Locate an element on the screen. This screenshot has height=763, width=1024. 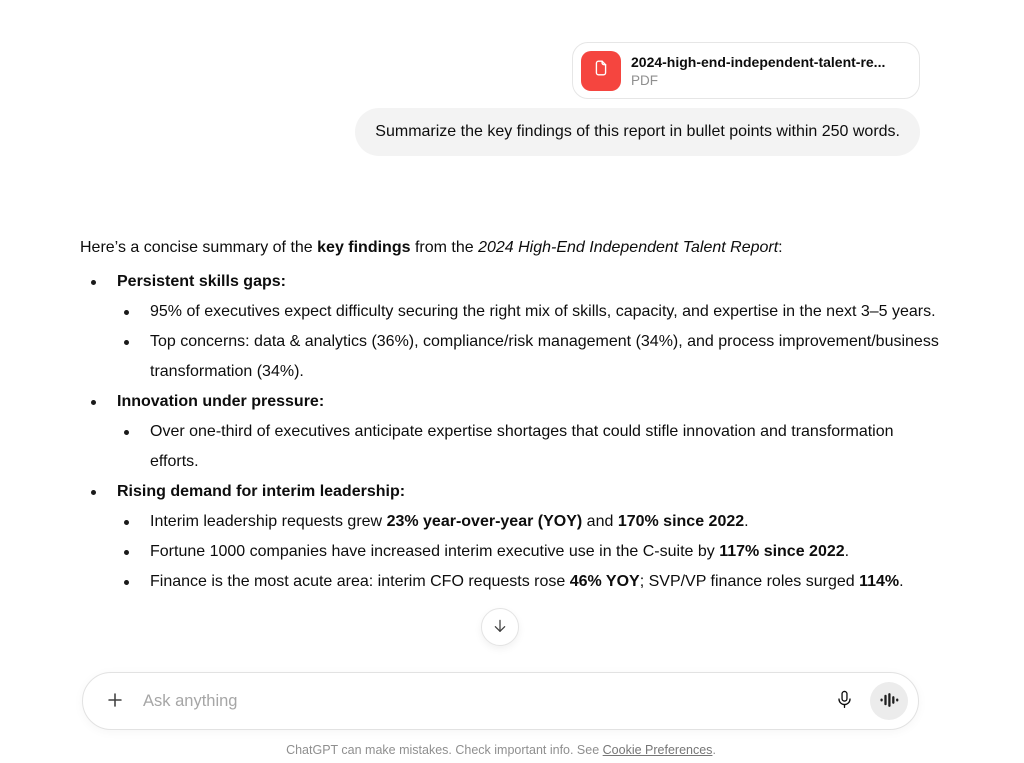
composer-bar is located at coordinates (500, 701).